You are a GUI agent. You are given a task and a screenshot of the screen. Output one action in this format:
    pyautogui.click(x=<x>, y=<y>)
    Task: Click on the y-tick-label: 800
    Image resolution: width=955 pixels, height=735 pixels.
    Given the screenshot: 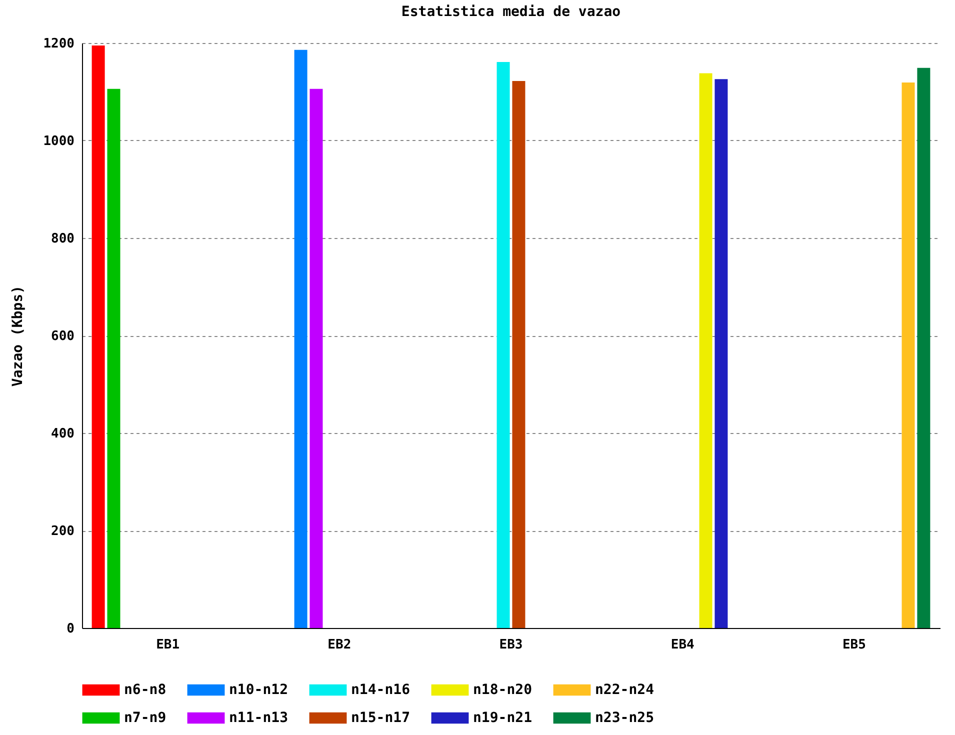 What is the action you would take?
    pyautogui.click(x=63, y=239)
    